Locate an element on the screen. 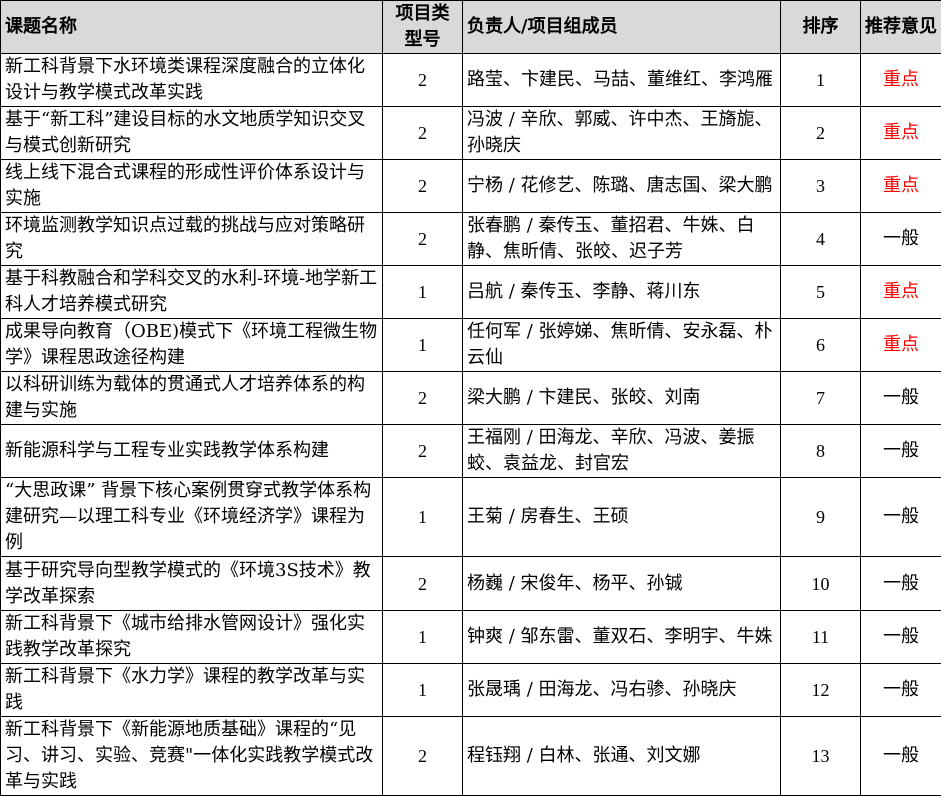  header-row: 课题名称 项目类型号 负责人/项目组成员 排序 推荐意见 is located at coordinates (471, 27).